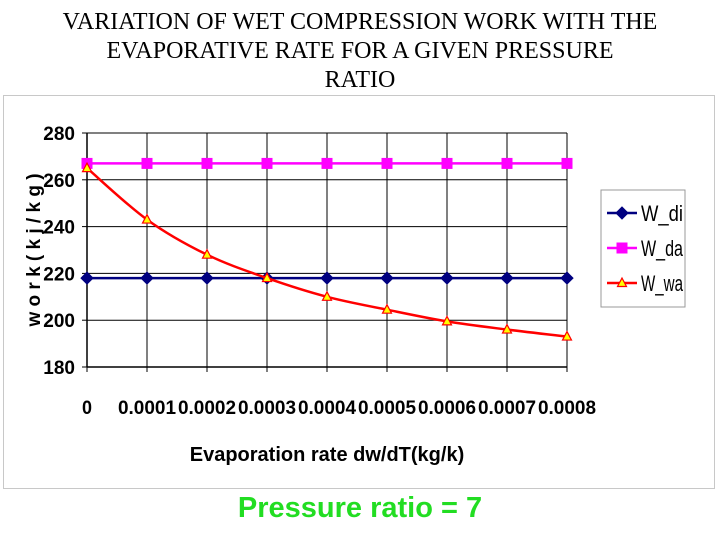  I want to click on y-tick-label: 200, so click(59, 321).